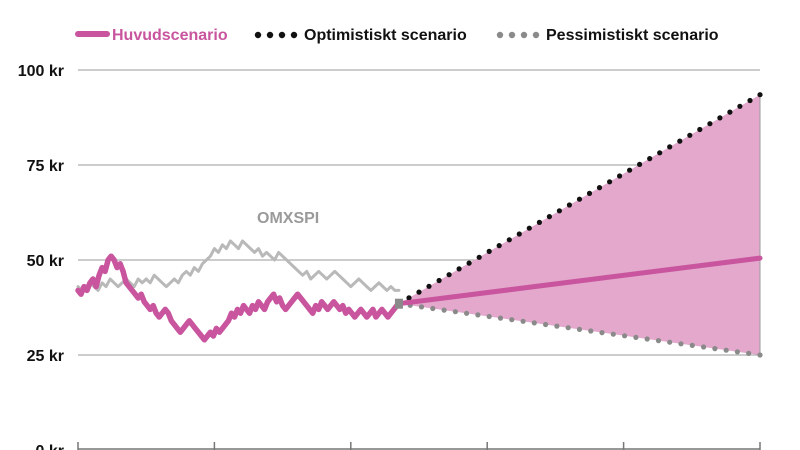  Describe the element at coordinates (385, 35) in the screenshot. I see `legend-label-optimistiskt: Optimistiskt scenario` at that location.